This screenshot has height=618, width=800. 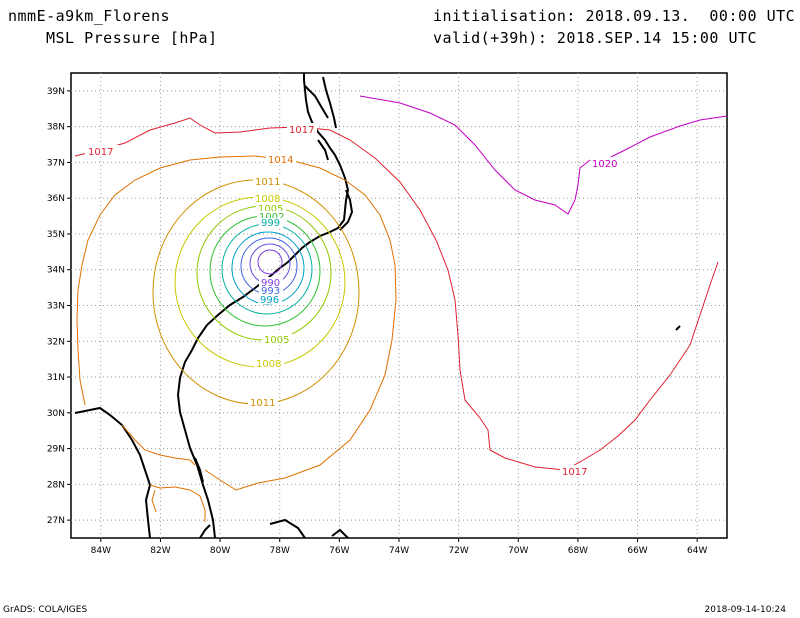 I want to click on x-tick-label: 70W, so click(x=518, y=551).